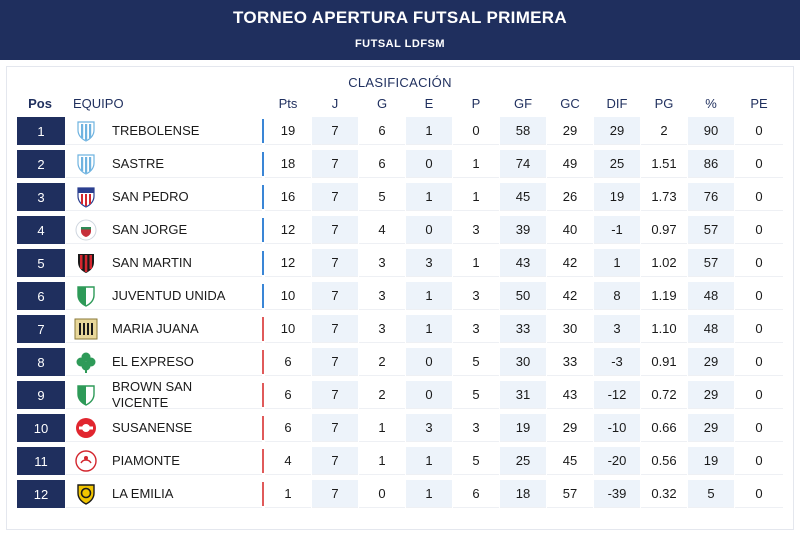  I want to click on column-header-dif: DIF, so click(617, 103).